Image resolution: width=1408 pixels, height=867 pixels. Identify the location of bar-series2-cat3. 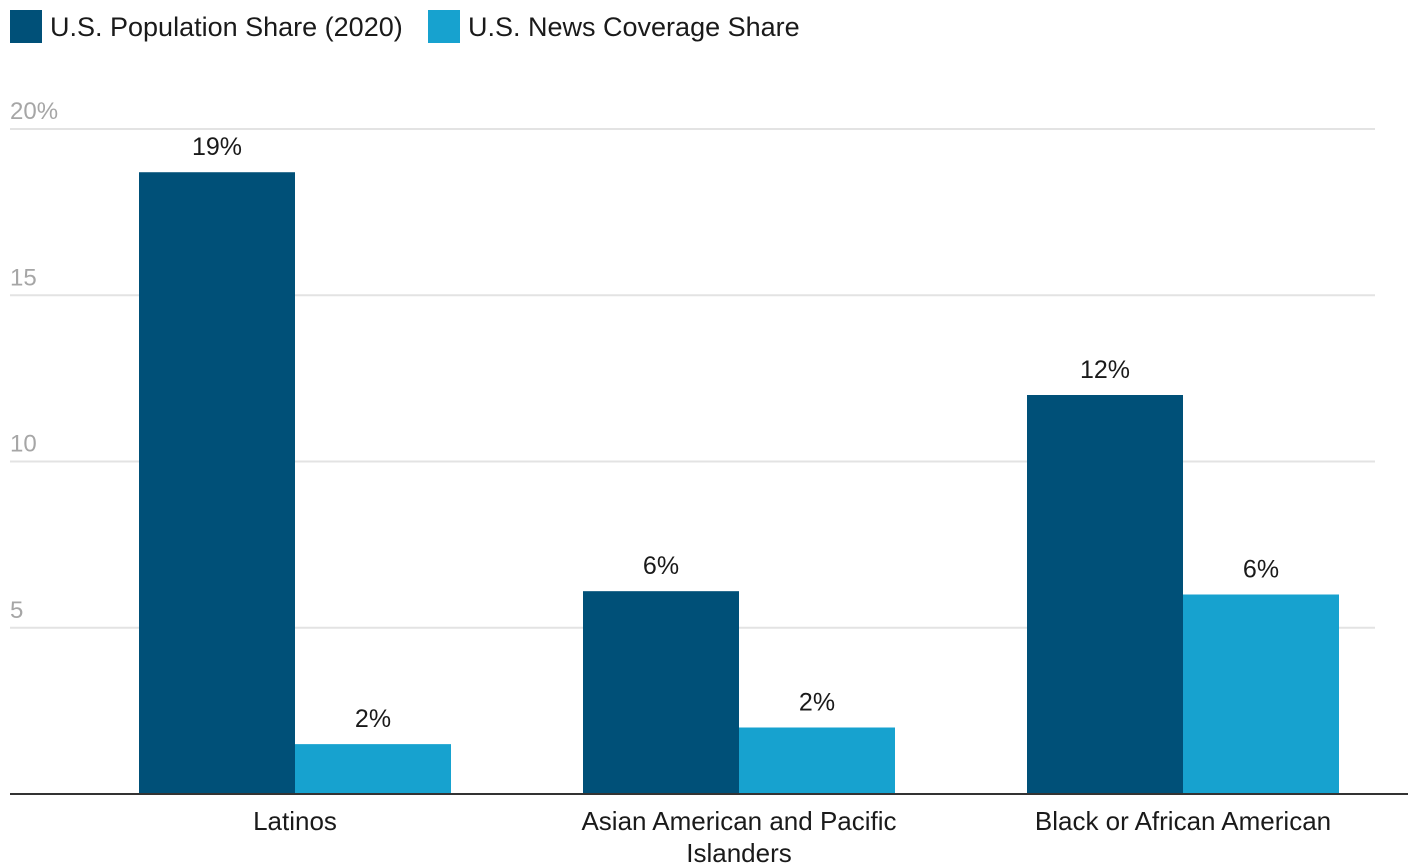
(1261, 694).